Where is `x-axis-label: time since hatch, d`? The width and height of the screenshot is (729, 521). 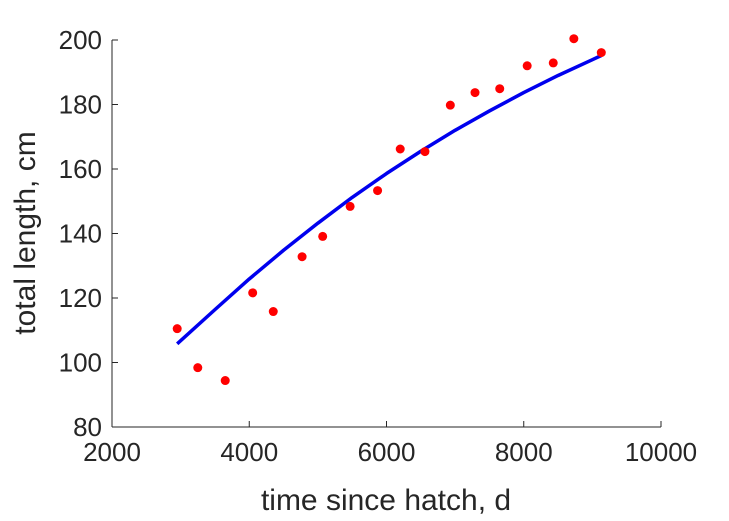
x-axis-label: time since hatch, d is located at coordinates (386, 500).